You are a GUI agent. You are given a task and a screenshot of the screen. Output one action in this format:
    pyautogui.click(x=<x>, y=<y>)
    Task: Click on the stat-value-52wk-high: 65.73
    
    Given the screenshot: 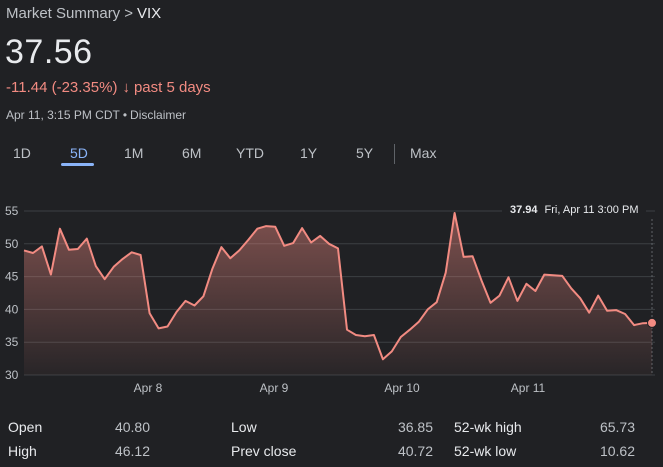 What is the action you would take?
    pyautogui.click(x=617, y=427)
    